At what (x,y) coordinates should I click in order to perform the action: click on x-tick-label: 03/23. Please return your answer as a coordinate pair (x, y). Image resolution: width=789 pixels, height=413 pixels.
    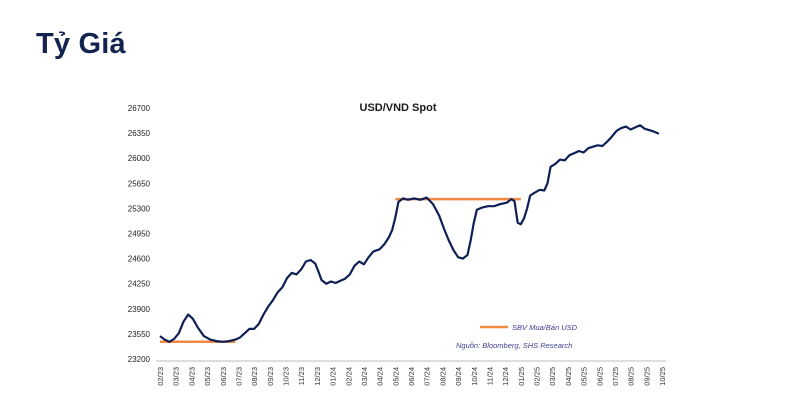
    Looking at the image, I should click on (176, 376).